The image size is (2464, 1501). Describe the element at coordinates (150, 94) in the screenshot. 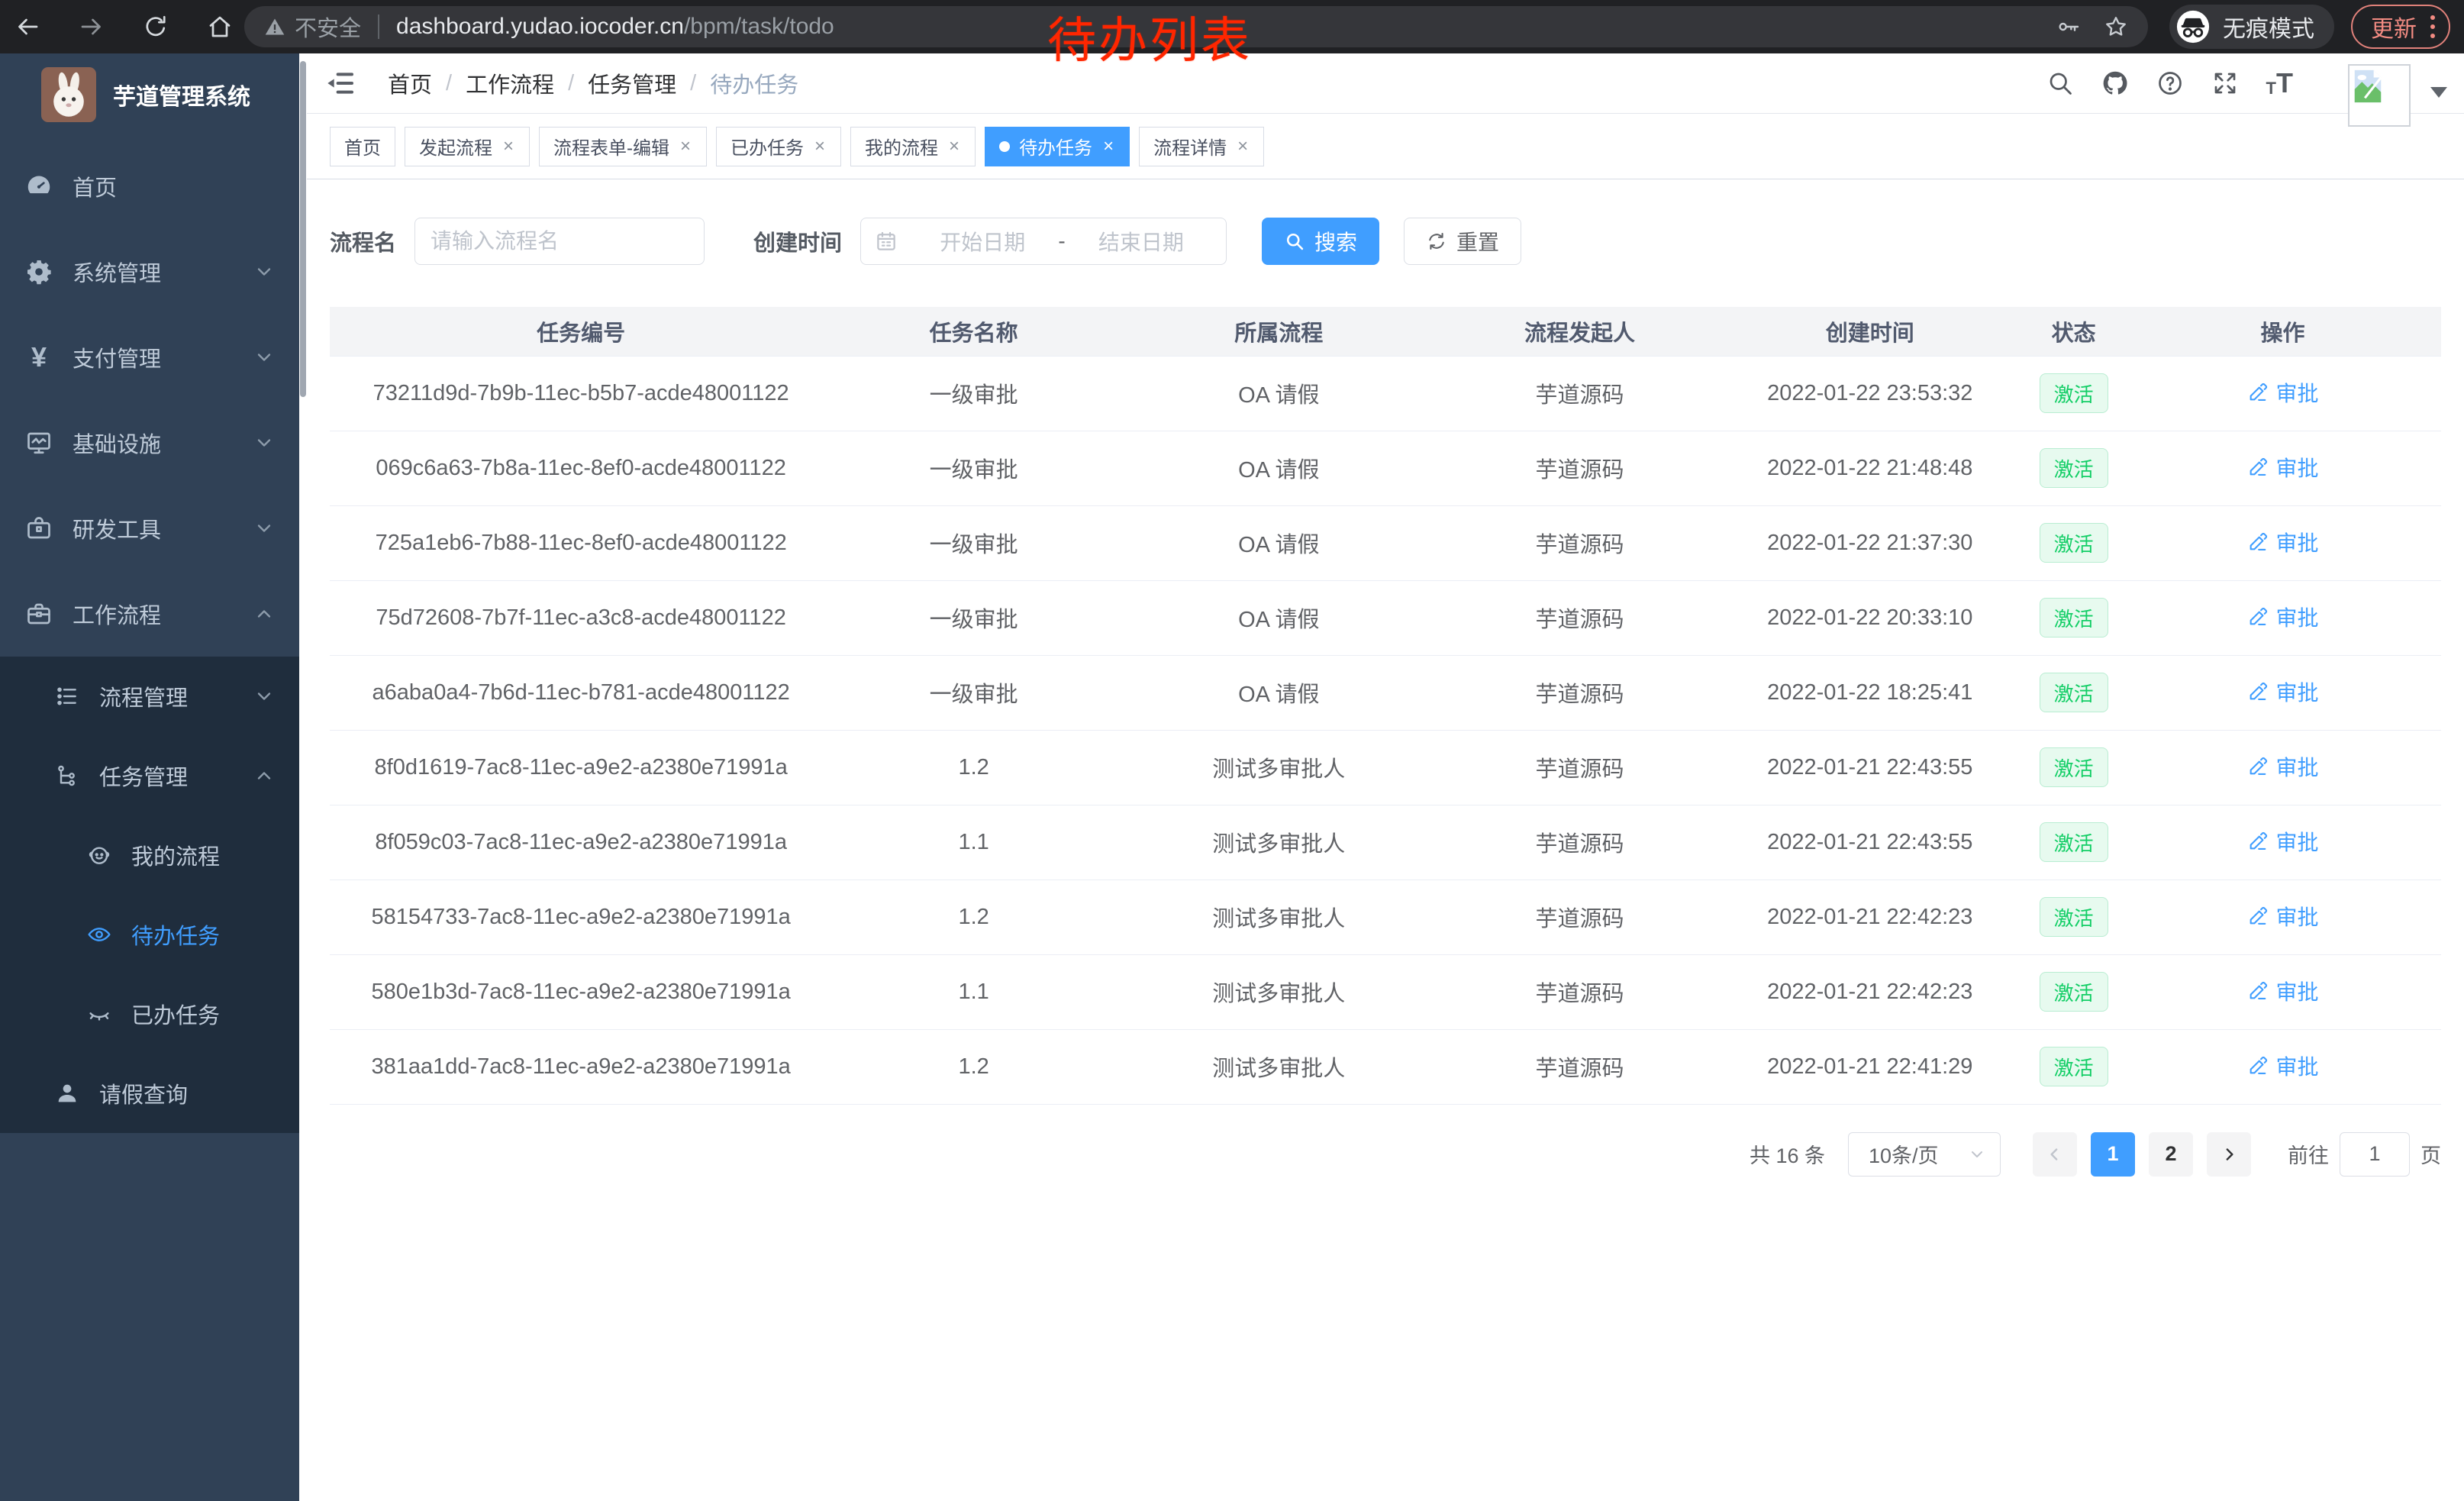

I see `app-logo: 芋道管理系统` at that location.